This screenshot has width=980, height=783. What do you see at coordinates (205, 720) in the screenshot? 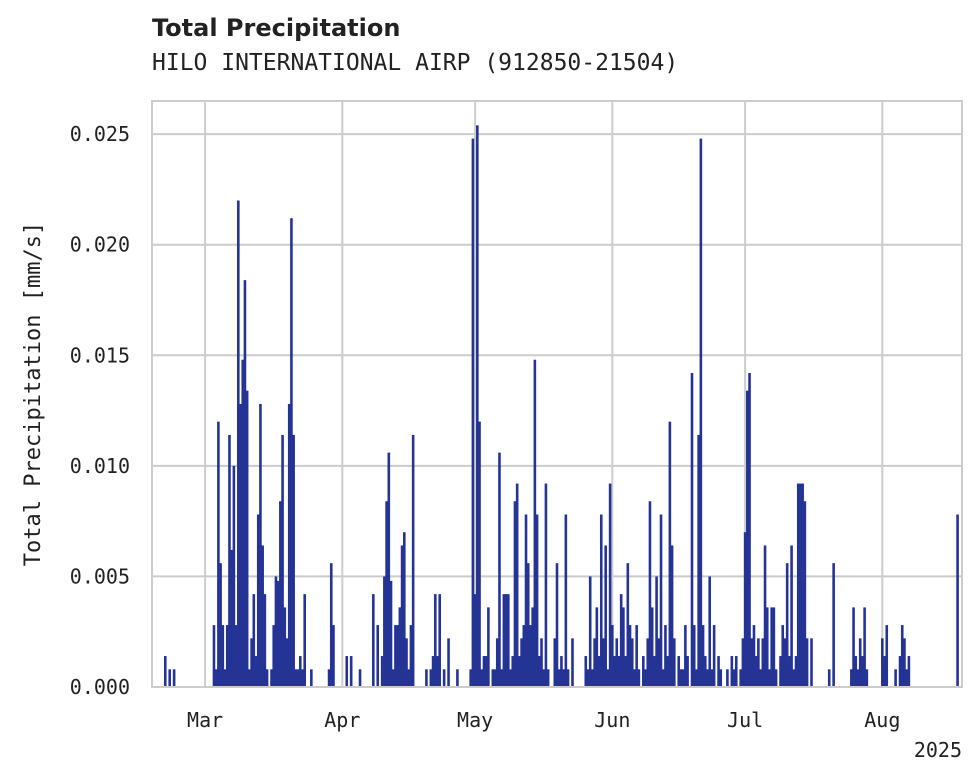
I see `x-tick-label: Mar` at bounding box center [205, 720].